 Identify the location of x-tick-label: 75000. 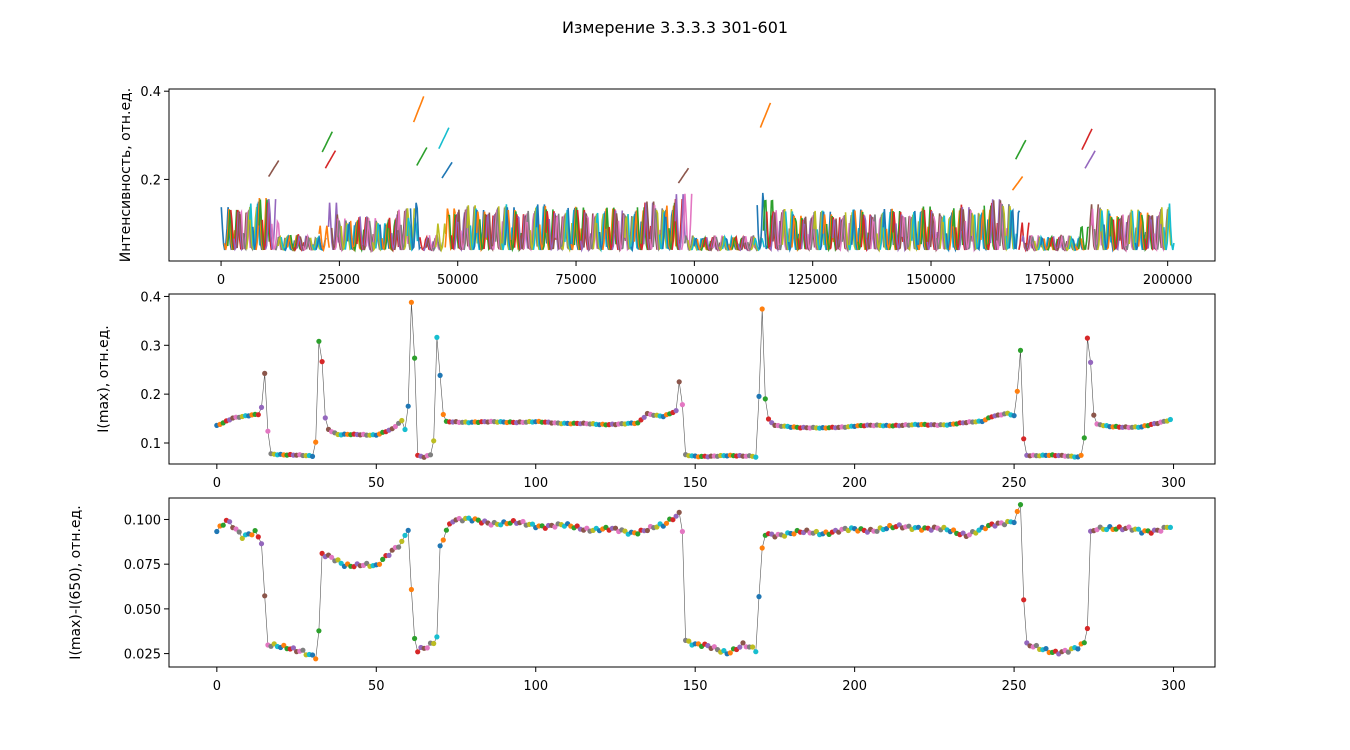
(575, 280).